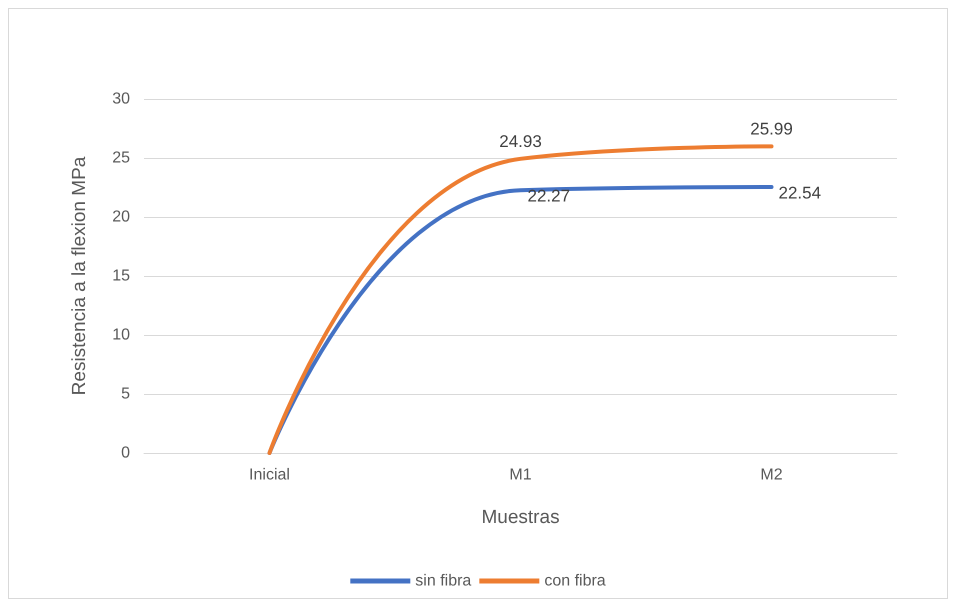 The image size is (956, 607). What do you see at coordinates (771, 475) in the screenshot?
I see `x-tick-label: M2` at bounding box center [771, 475].